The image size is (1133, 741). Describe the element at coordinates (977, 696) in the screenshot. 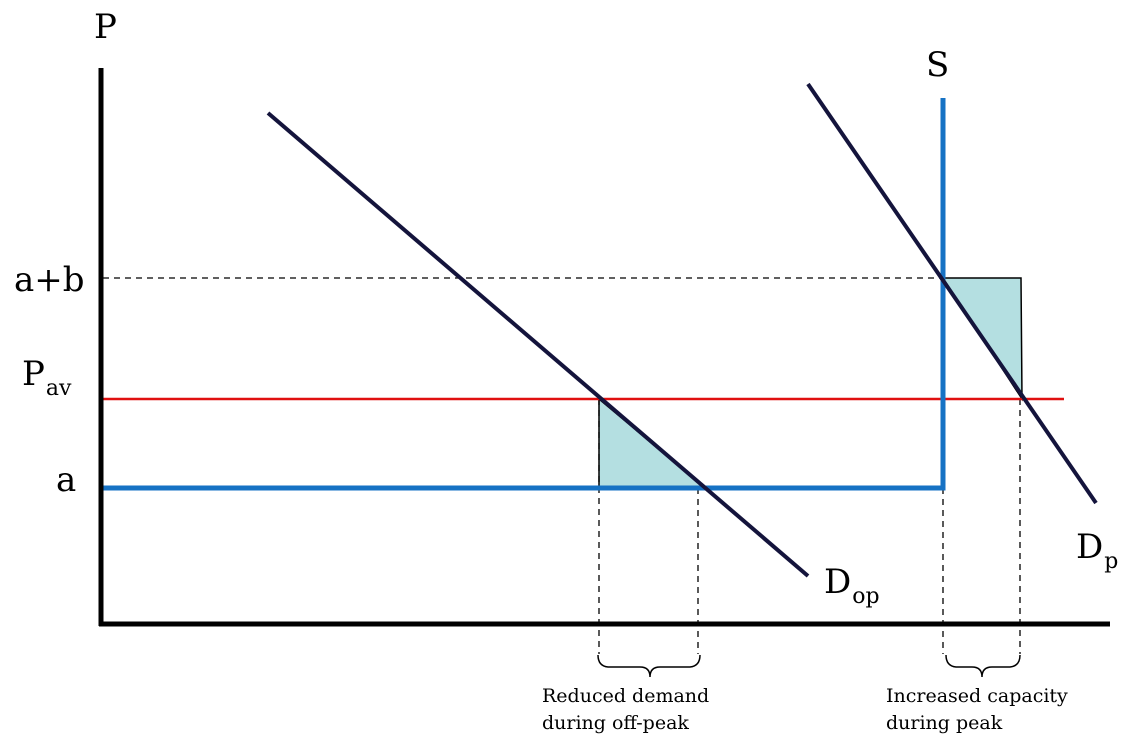

I see `peak-annotation-line1: Increased capacity` at that location.